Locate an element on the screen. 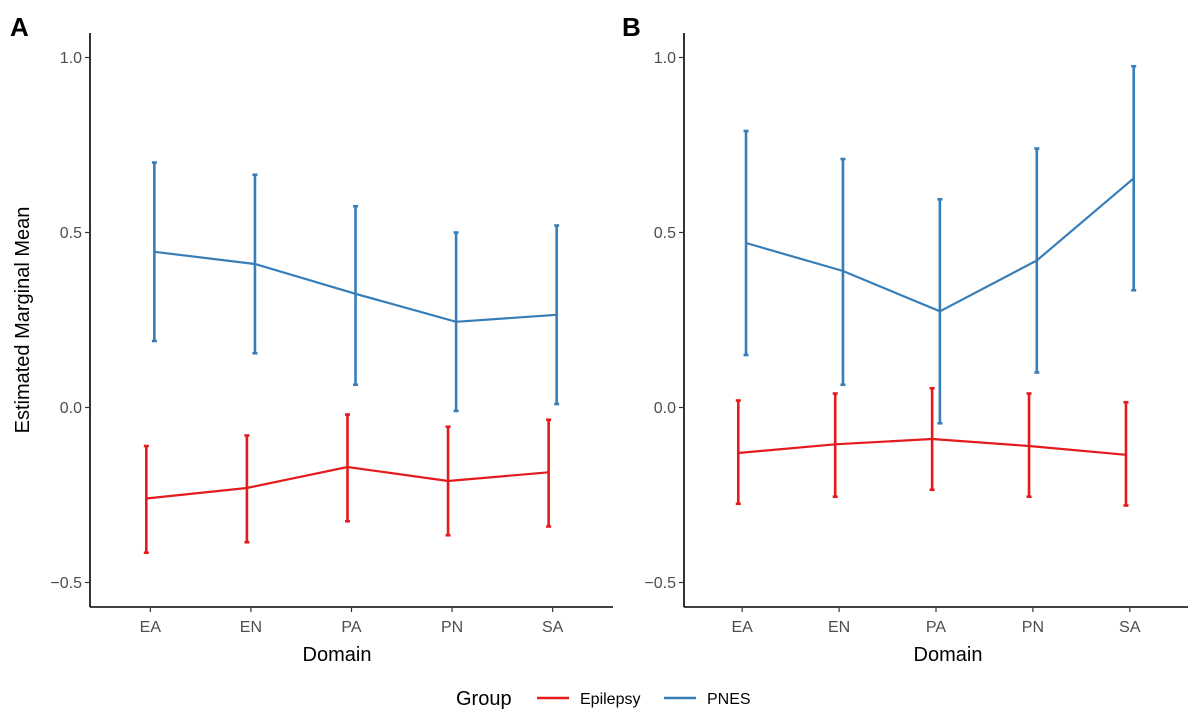 The width and height of the screenshot is (1203, 721). panel-tag: B is located at coordinates (631, 27).